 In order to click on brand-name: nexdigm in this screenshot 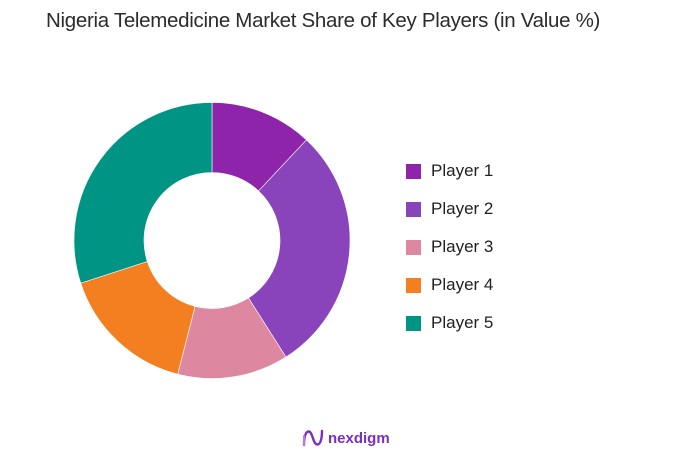, I will do `click(359, 438)`.